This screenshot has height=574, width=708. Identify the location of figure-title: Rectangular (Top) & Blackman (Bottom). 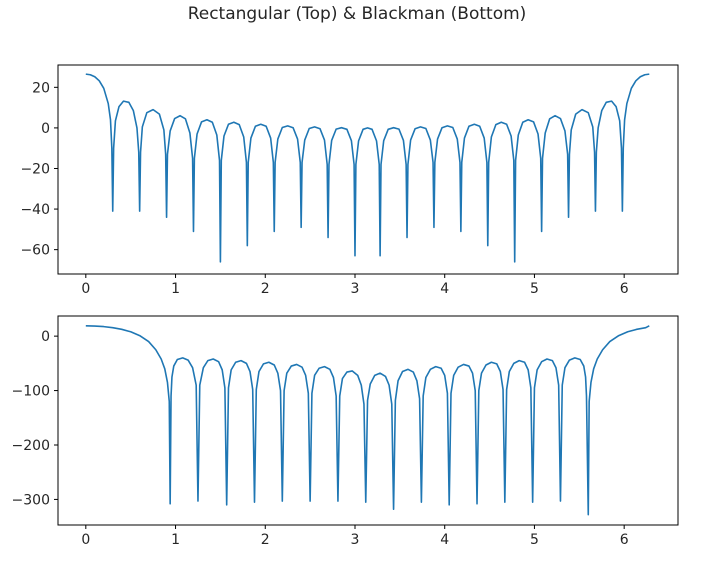
(357, 14).